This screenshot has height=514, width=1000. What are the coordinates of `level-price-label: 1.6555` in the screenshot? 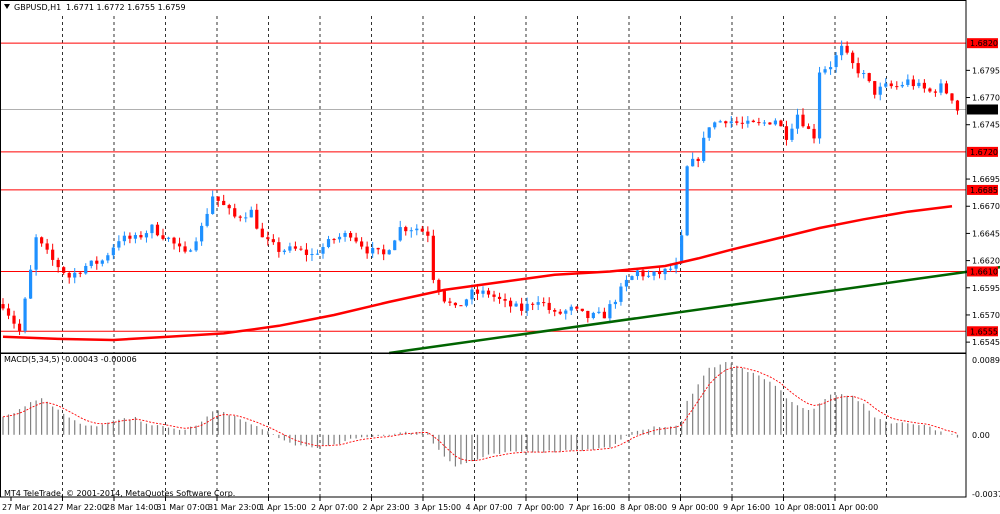 It's located at (984, 331).